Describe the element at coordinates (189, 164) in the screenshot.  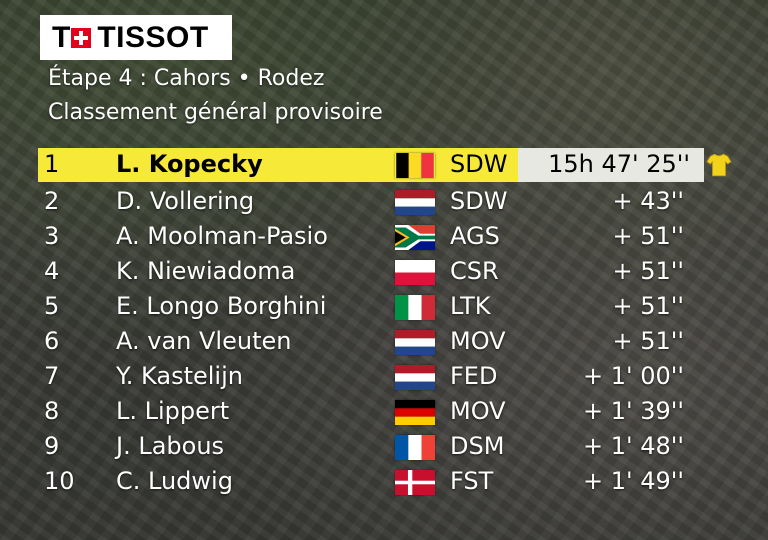
I see `rider-name: L. Kopecky` at that location.